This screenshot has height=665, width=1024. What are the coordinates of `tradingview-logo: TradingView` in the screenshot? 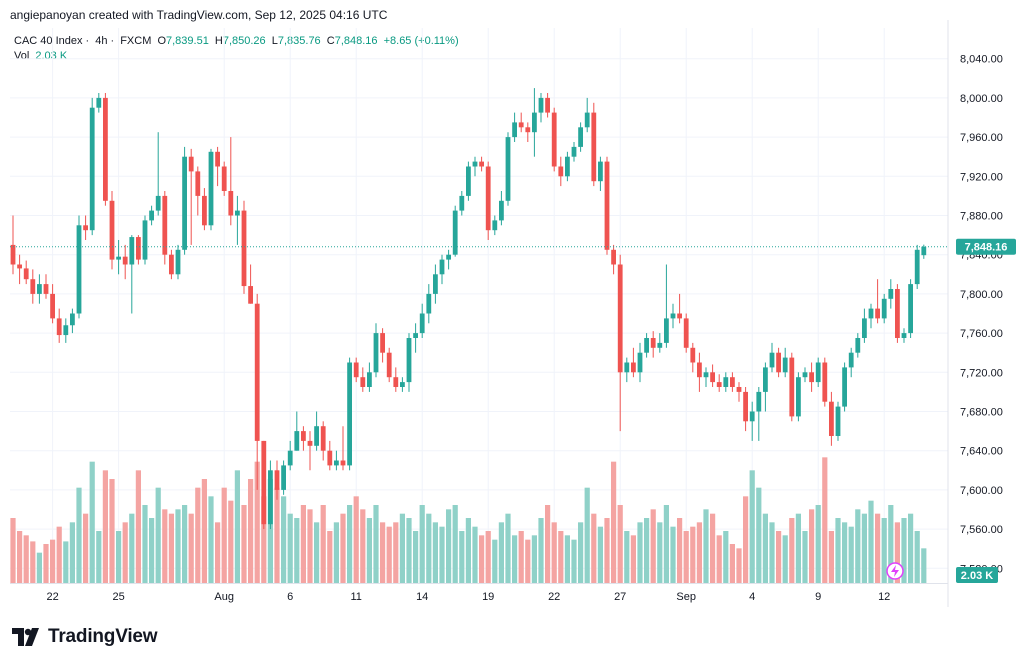 It's located at (85, 637).